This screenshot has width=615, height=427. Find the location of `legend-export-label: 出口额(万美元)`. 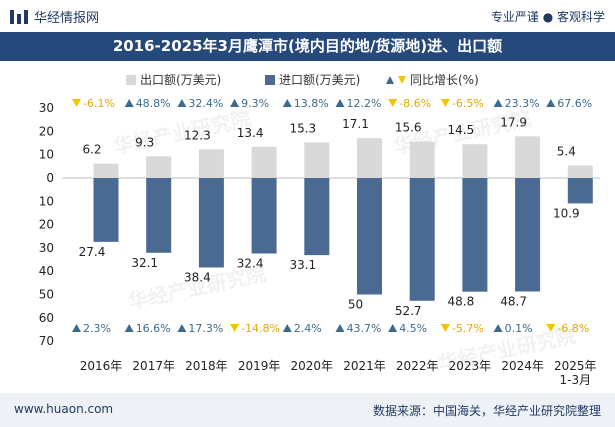

legend-export-label: 出口额(万美元) is located at coordinates (180, 80).